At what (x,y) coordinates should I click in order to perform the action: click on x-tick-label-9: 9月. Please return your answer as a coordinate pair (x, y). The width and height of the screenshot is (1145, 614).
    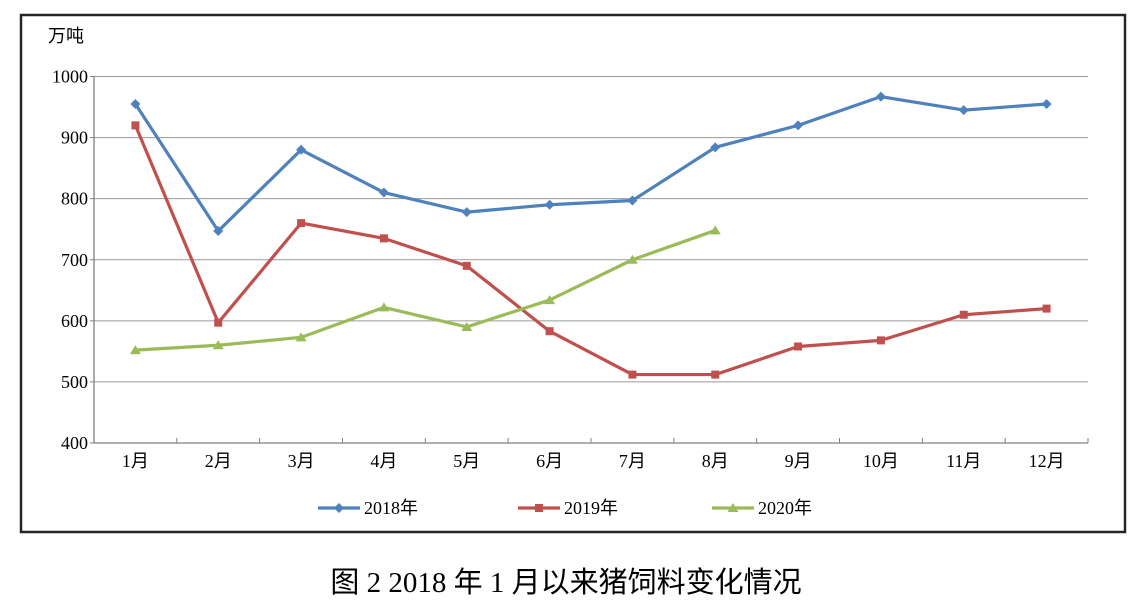
    Looking at the image, I should click on (798, 461).